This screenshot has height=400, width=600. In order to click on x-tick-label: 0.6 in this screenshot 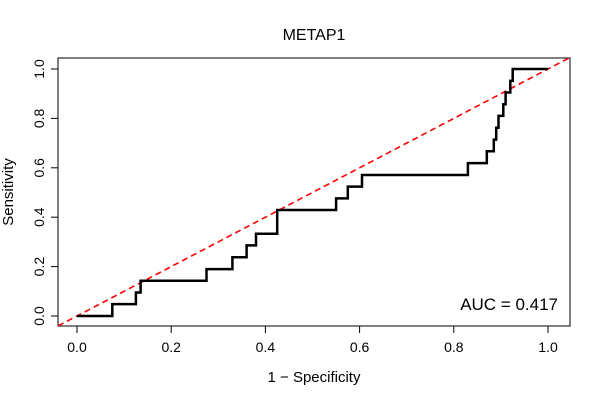, I will do `click(360, 347)`.